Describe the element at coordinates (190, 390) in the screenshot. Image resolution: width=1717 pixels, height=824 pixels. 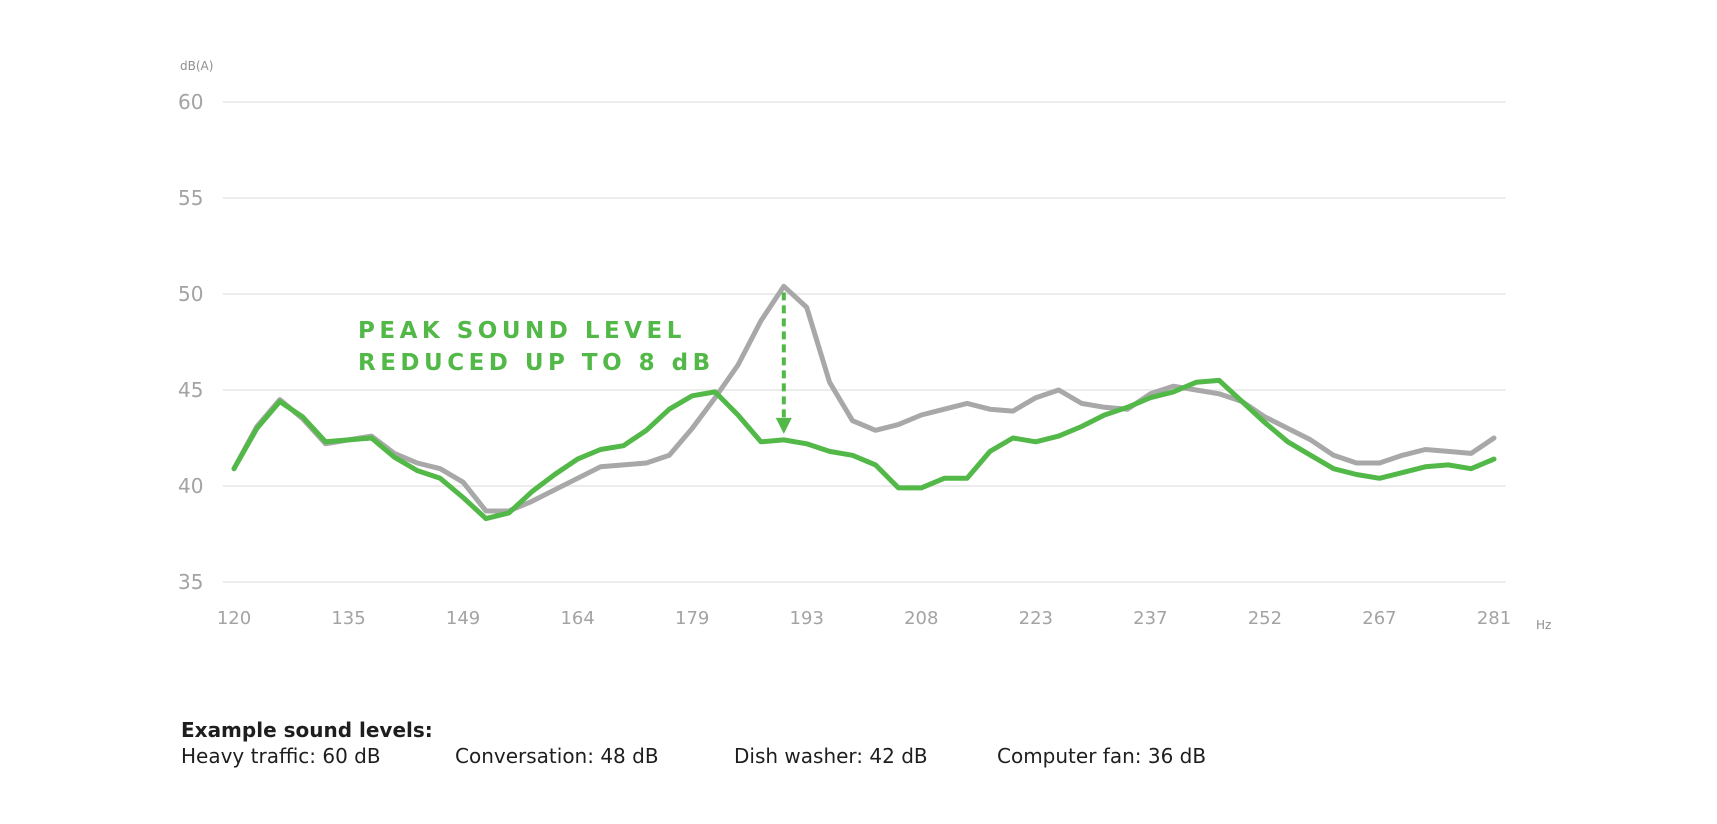
I see `y-tick-label-45: 45` at that location.